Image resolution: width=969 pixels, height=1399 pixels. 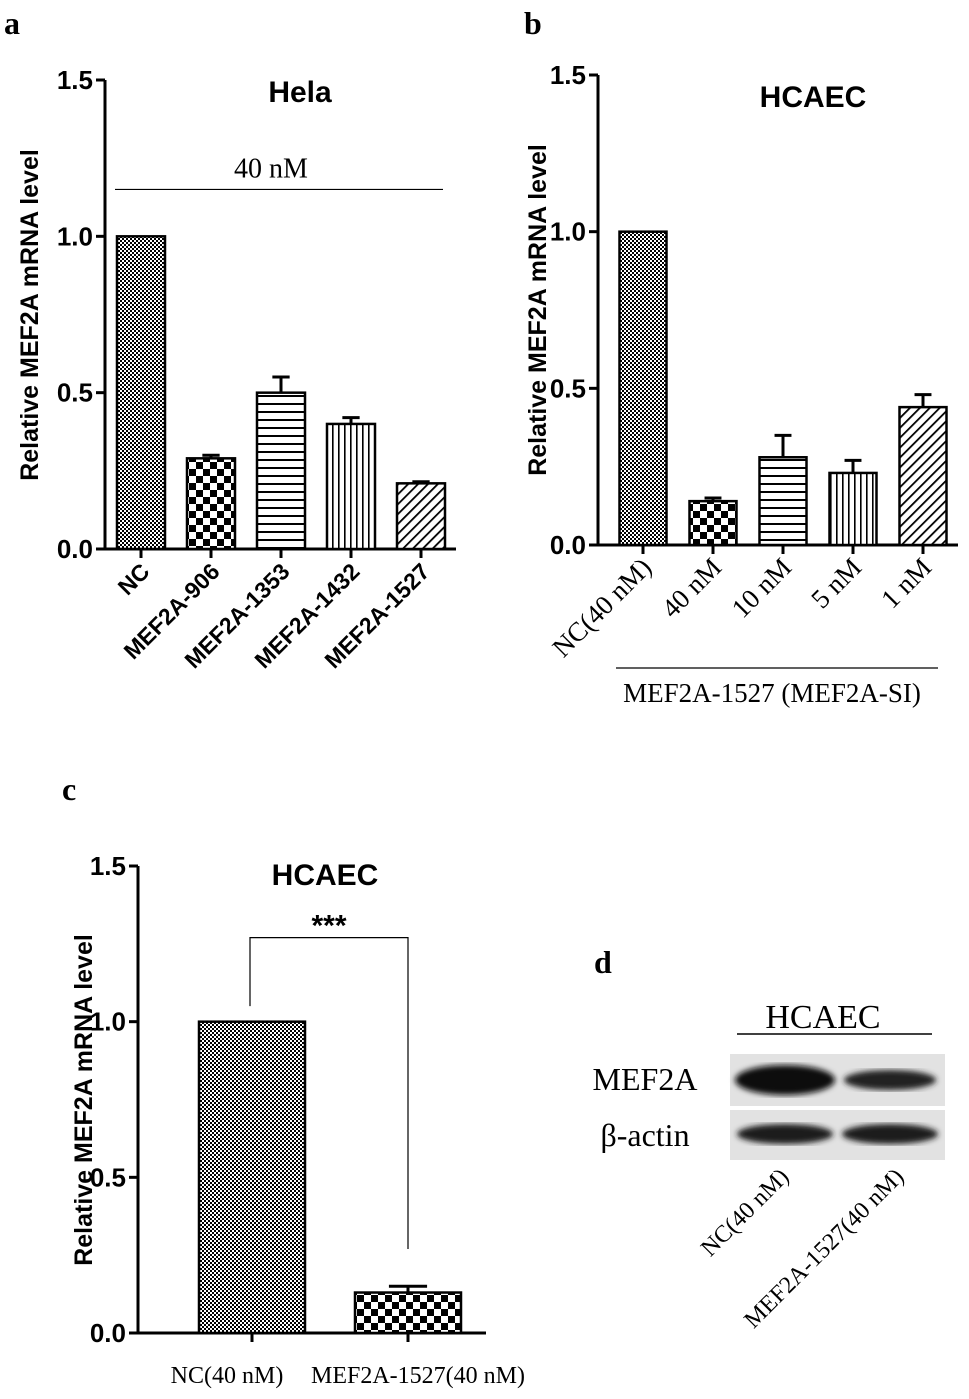 I want to click on significance-label: ***, so click(x=328, y=926).